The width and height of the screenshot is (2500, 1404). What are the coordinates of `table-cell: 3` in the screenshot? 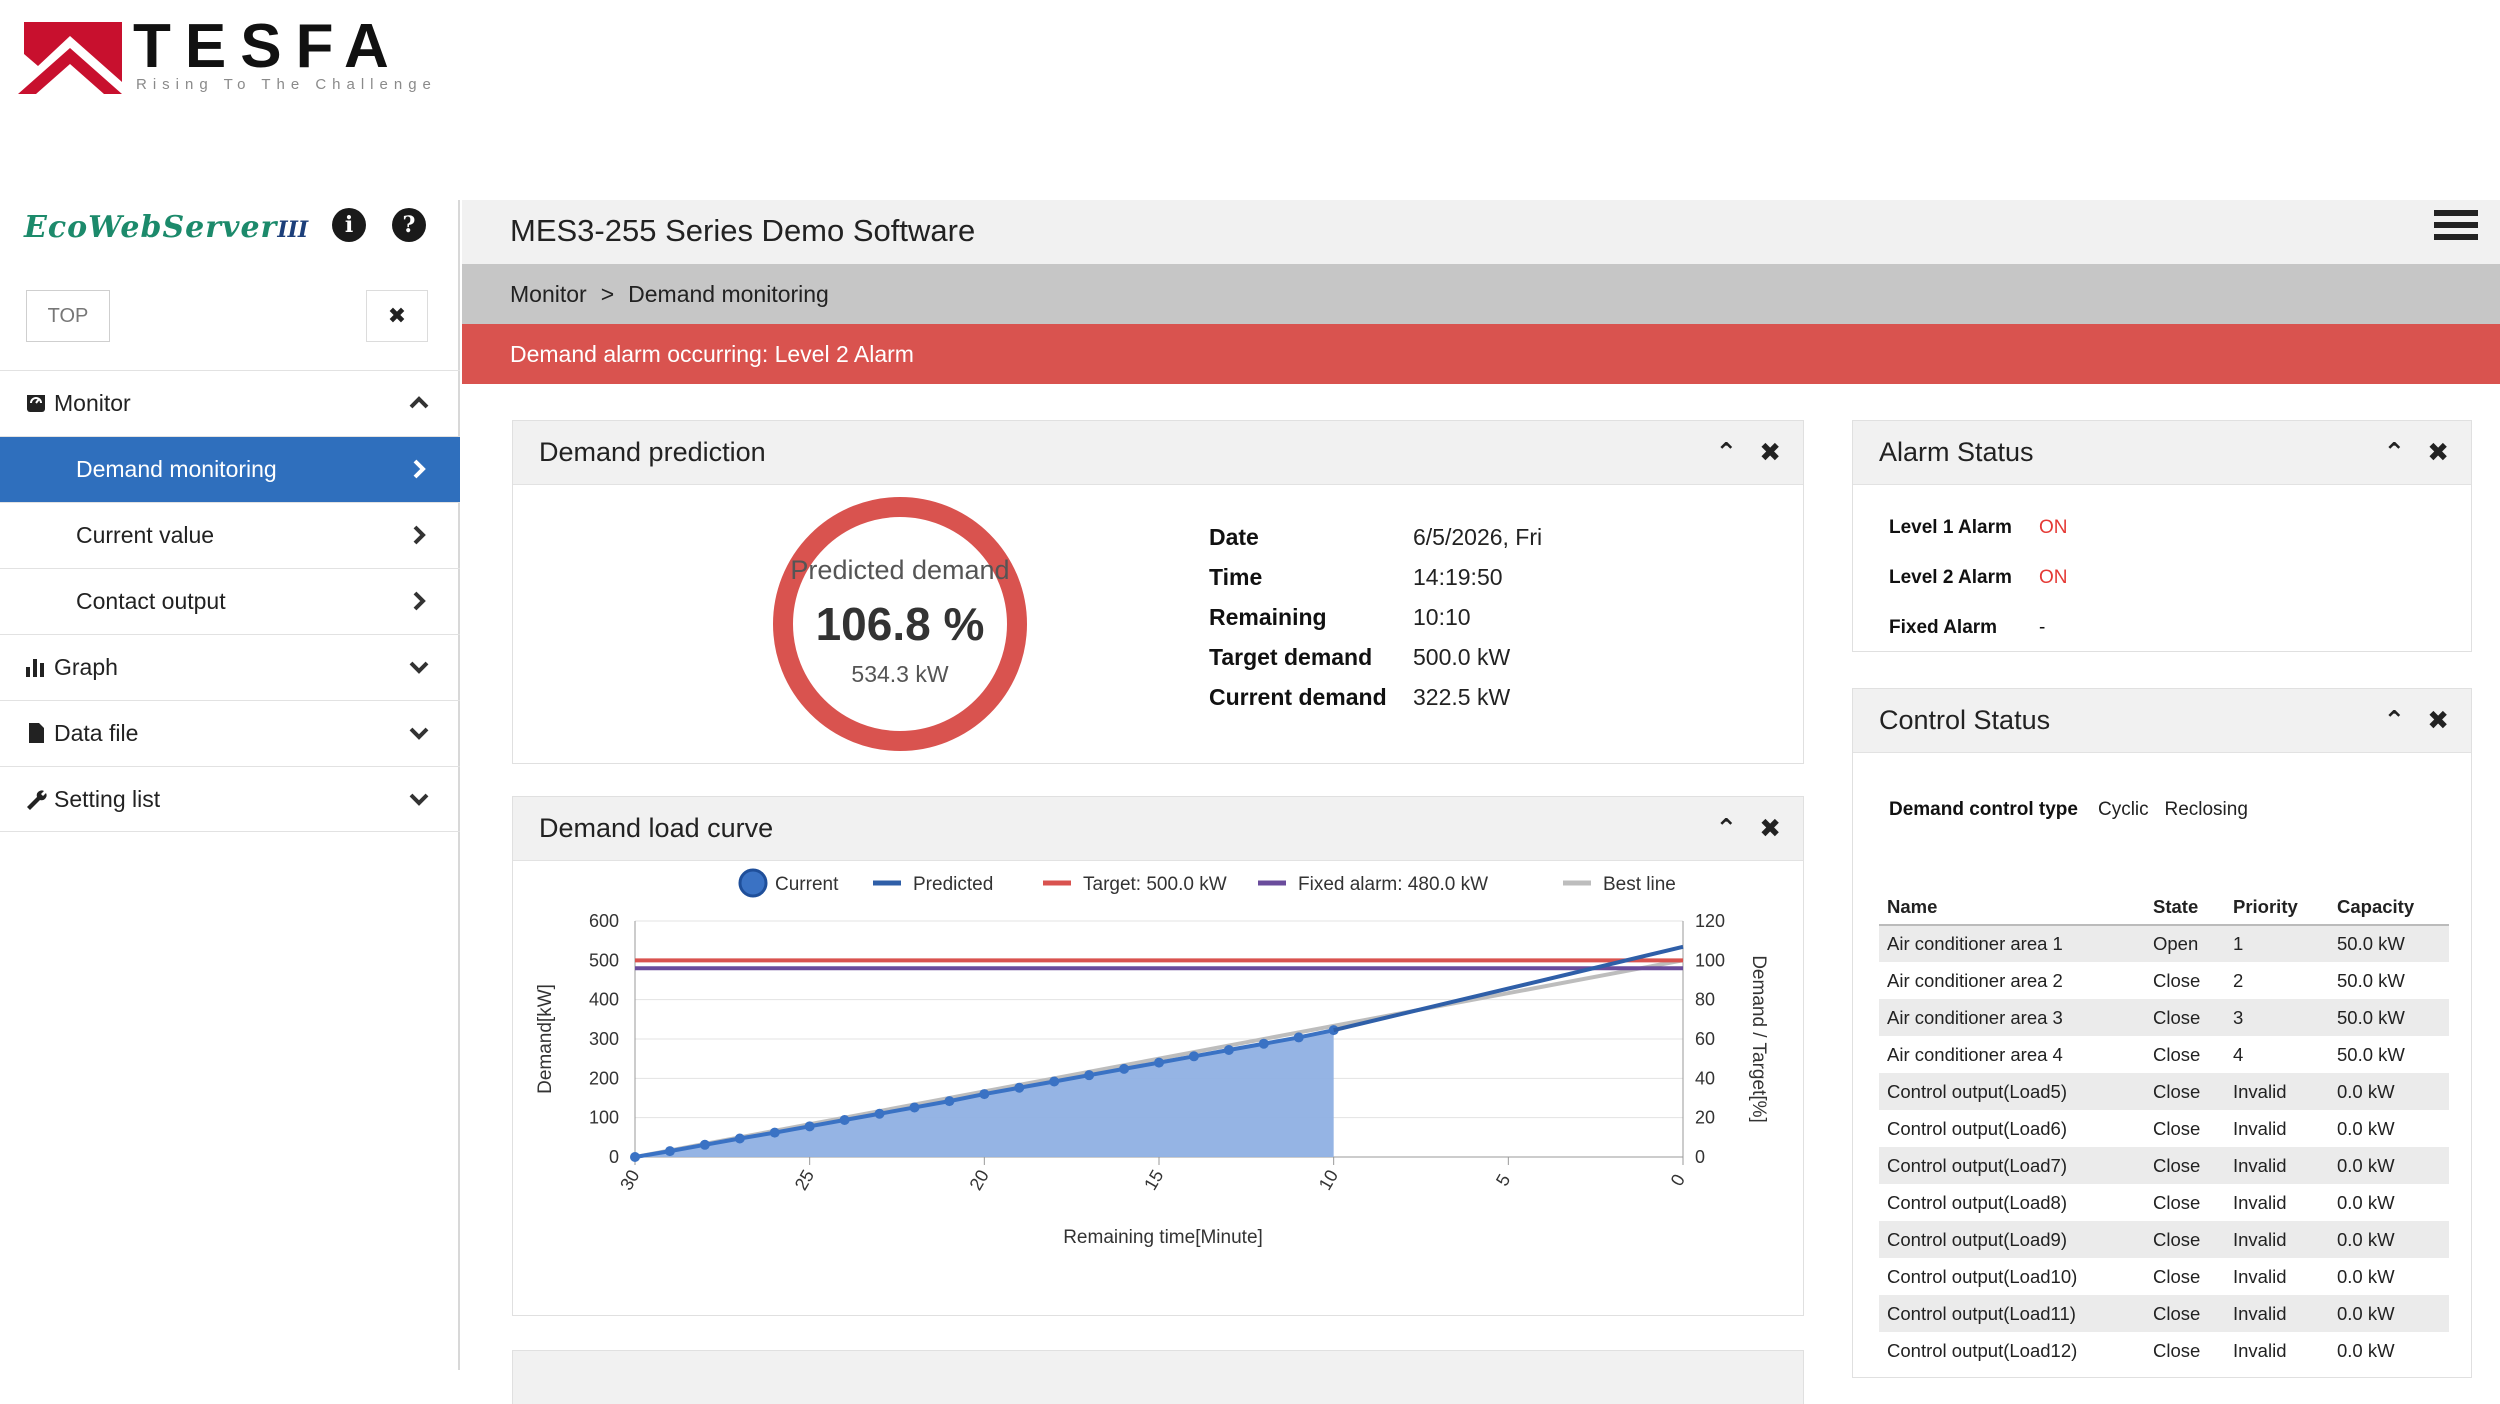 It's located at (2277, 1017).